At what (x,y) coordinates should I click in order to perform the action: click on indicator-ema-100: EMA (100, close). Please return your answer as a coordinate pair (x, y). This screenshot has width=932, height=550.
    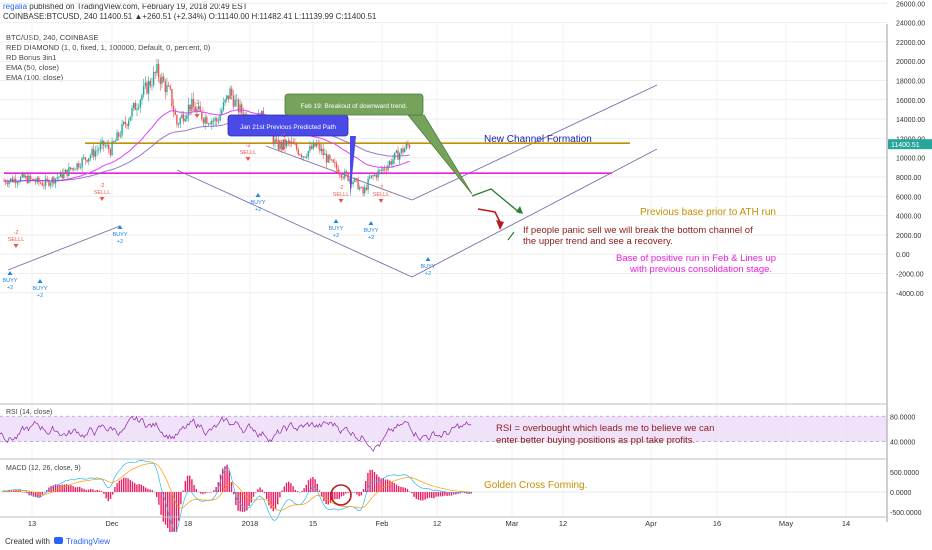
    Looking at the image, I should click on (35, 77).